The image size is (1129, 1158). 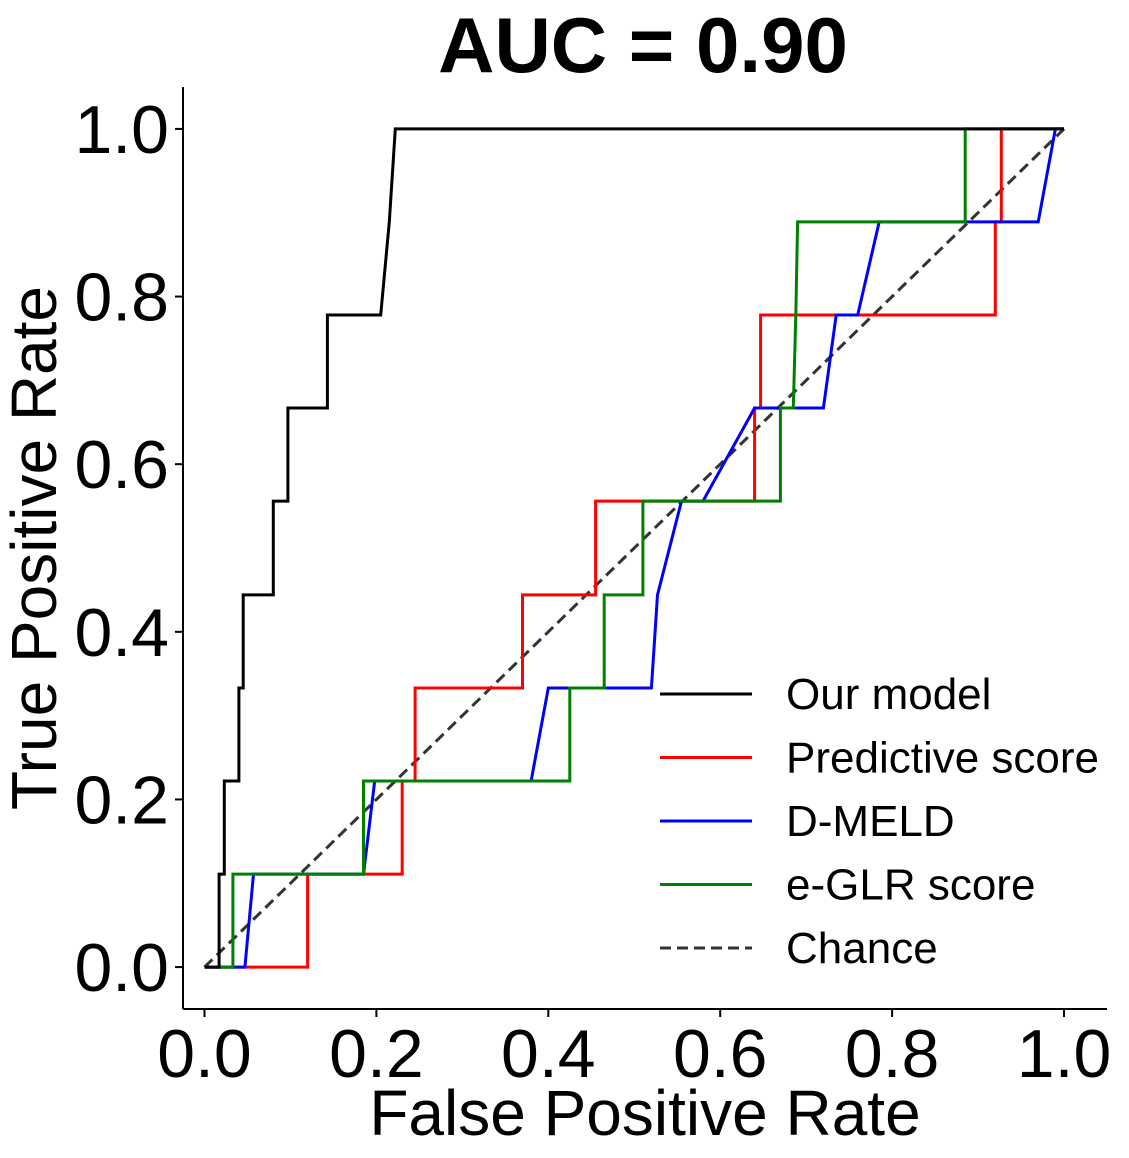 What do you see at coordinates (720, 1054) in the screenshot?
I see `x-tick-label: 0.6` at bounding box center [720, 1054].